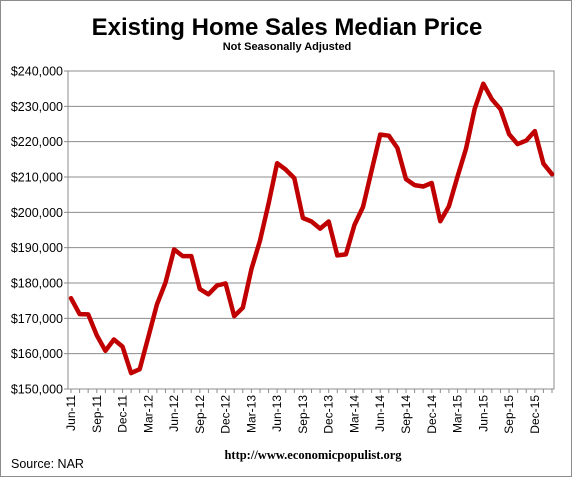  Describe the element at coordinates (123, 414) in the screenshot. I see `x-tick-label: Dec-11` at that location.